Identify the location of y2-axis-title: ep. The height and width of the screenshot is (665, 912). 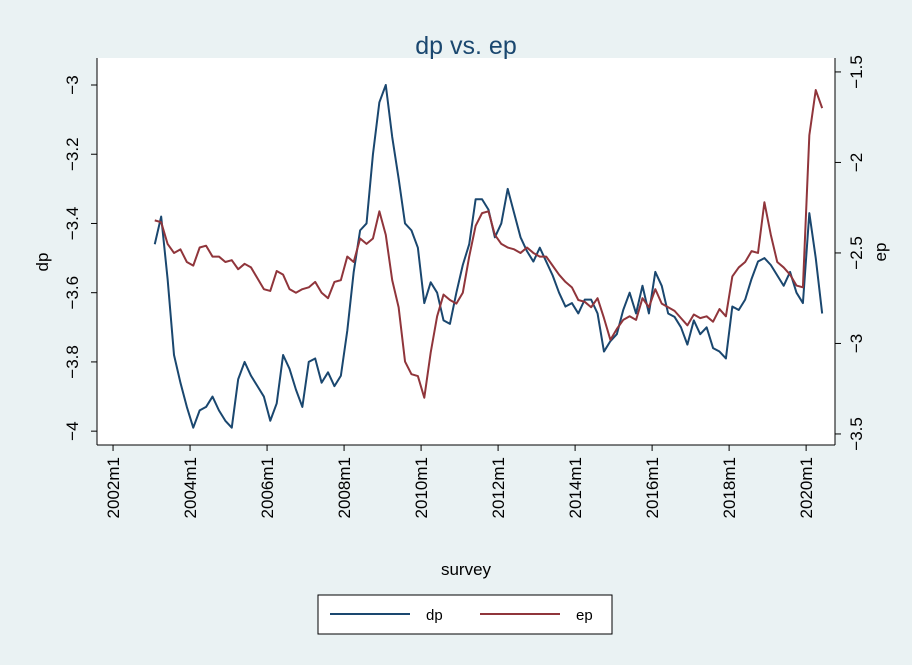
(880, 252).